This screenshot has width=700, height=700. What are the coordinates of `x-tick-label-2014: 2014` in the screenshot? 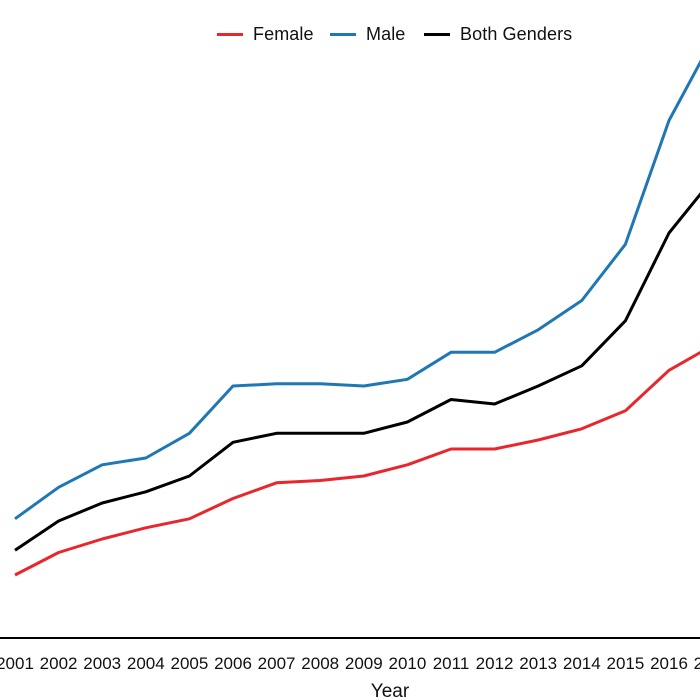 It's located at (582, 663).